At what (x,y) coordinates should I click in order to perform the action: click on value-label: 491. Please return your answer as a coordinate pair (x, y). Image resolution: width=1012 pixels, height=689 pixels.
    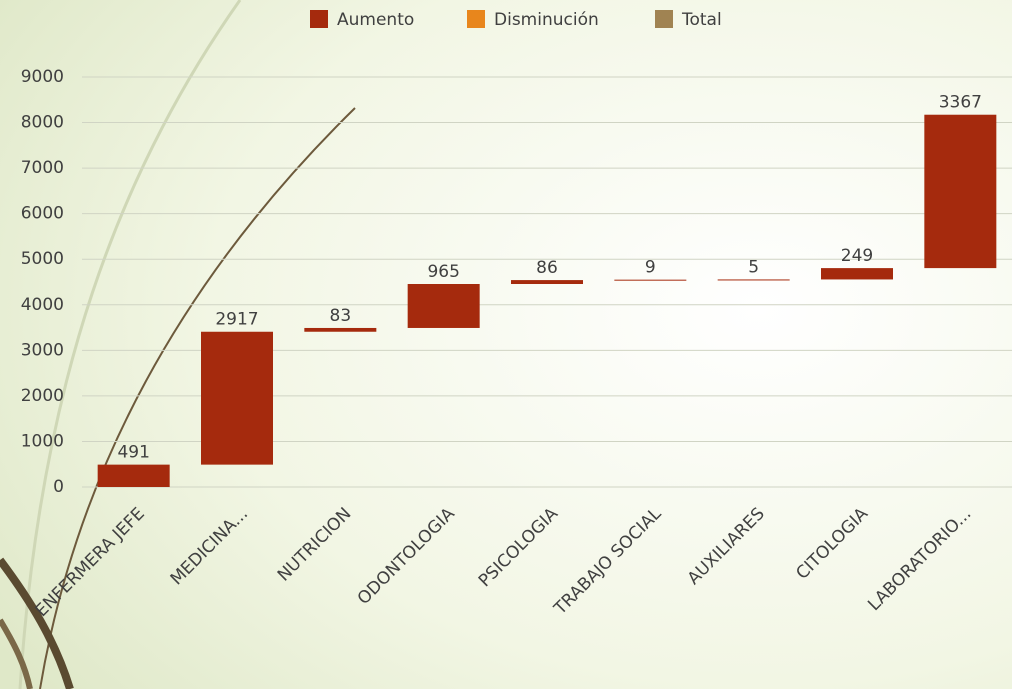
    Looking at the image, I should click on (133, 453).